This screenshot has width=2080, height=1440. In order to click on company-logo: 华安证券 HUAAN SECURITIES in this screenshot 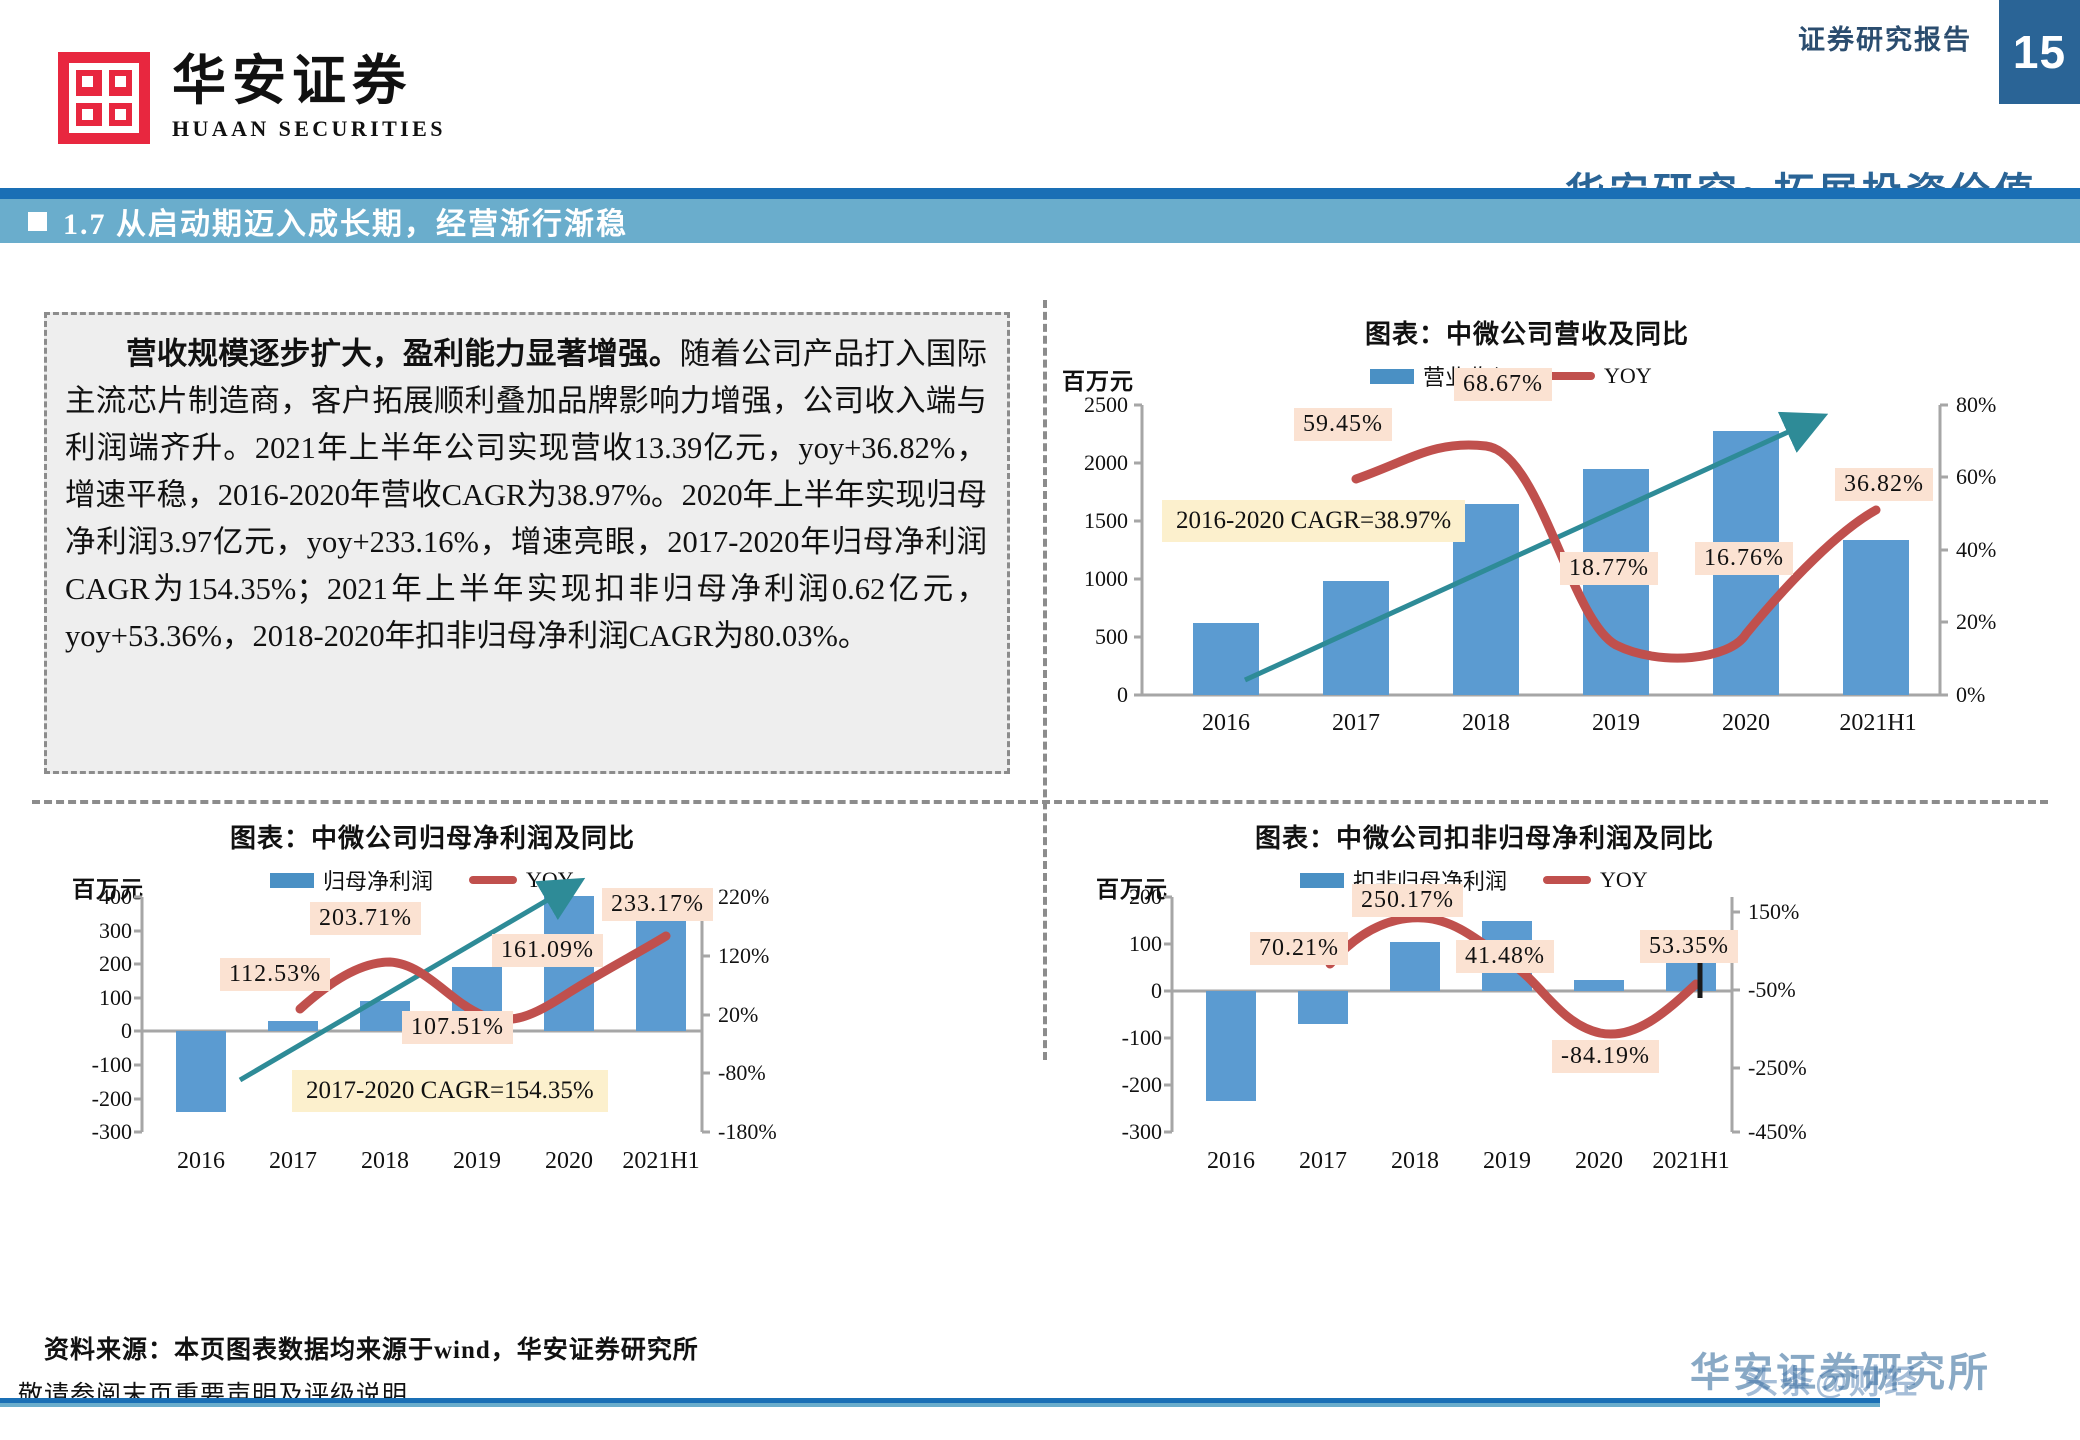, I will do `click(252, 98)`.